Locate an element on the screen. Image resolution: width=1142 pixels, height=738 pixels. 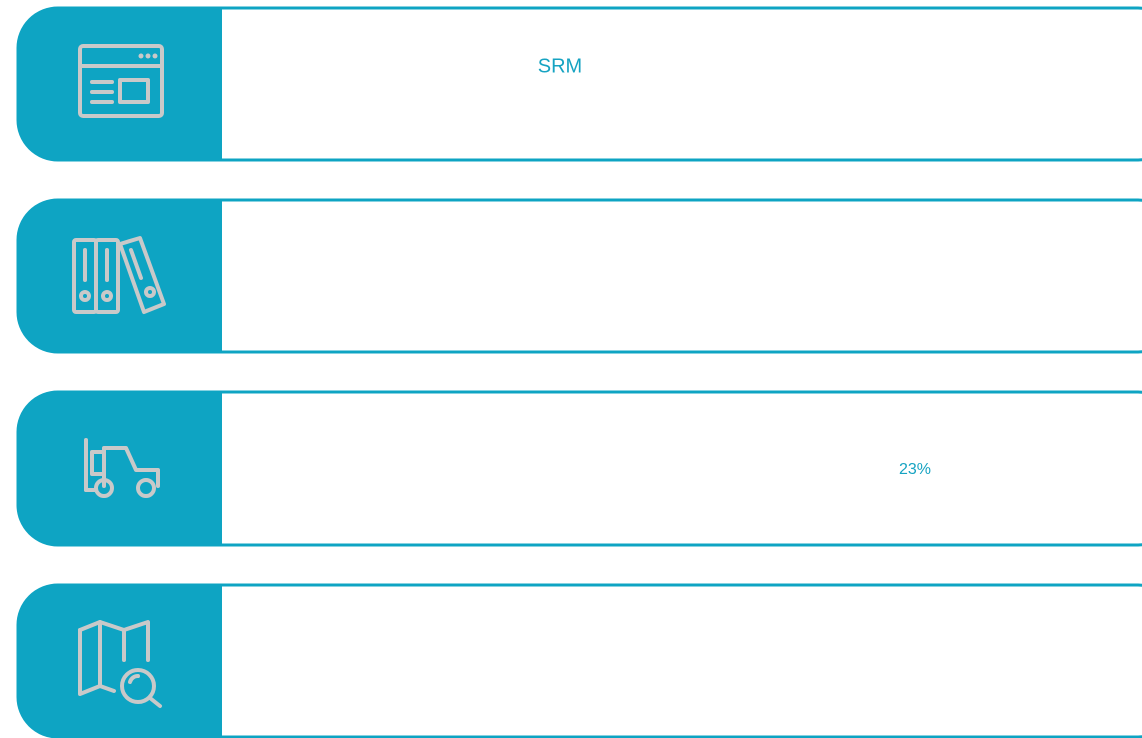
map-search-icon is located at coordinates (120, 664).